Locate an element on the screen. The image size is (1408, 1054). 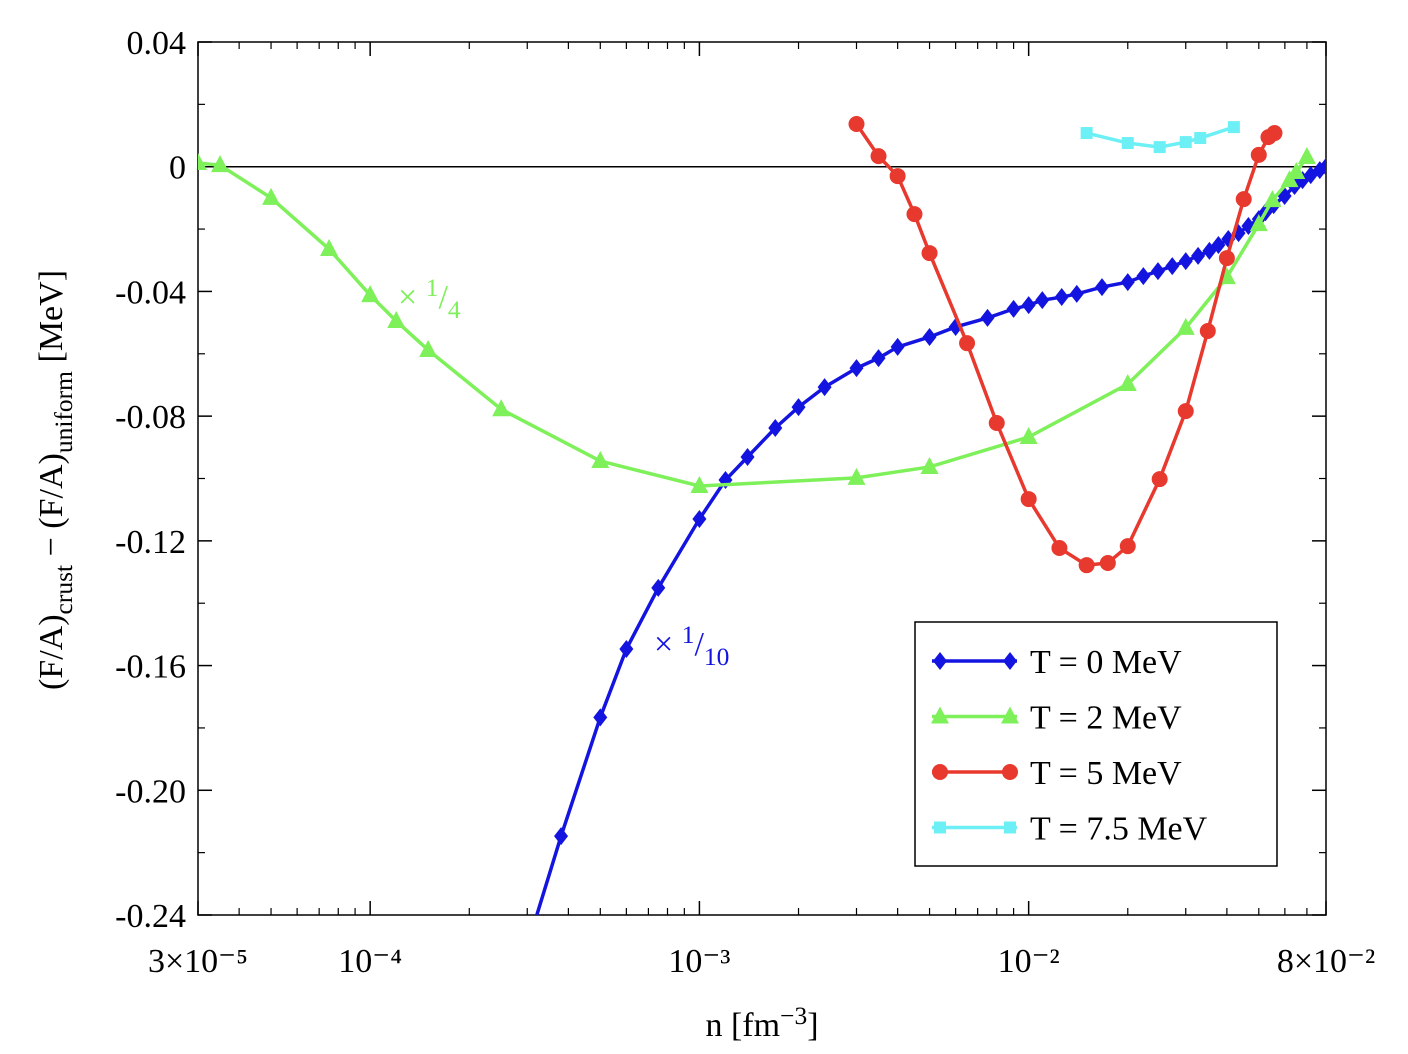
text-part: −3 is located at coordinates (793, 1015).